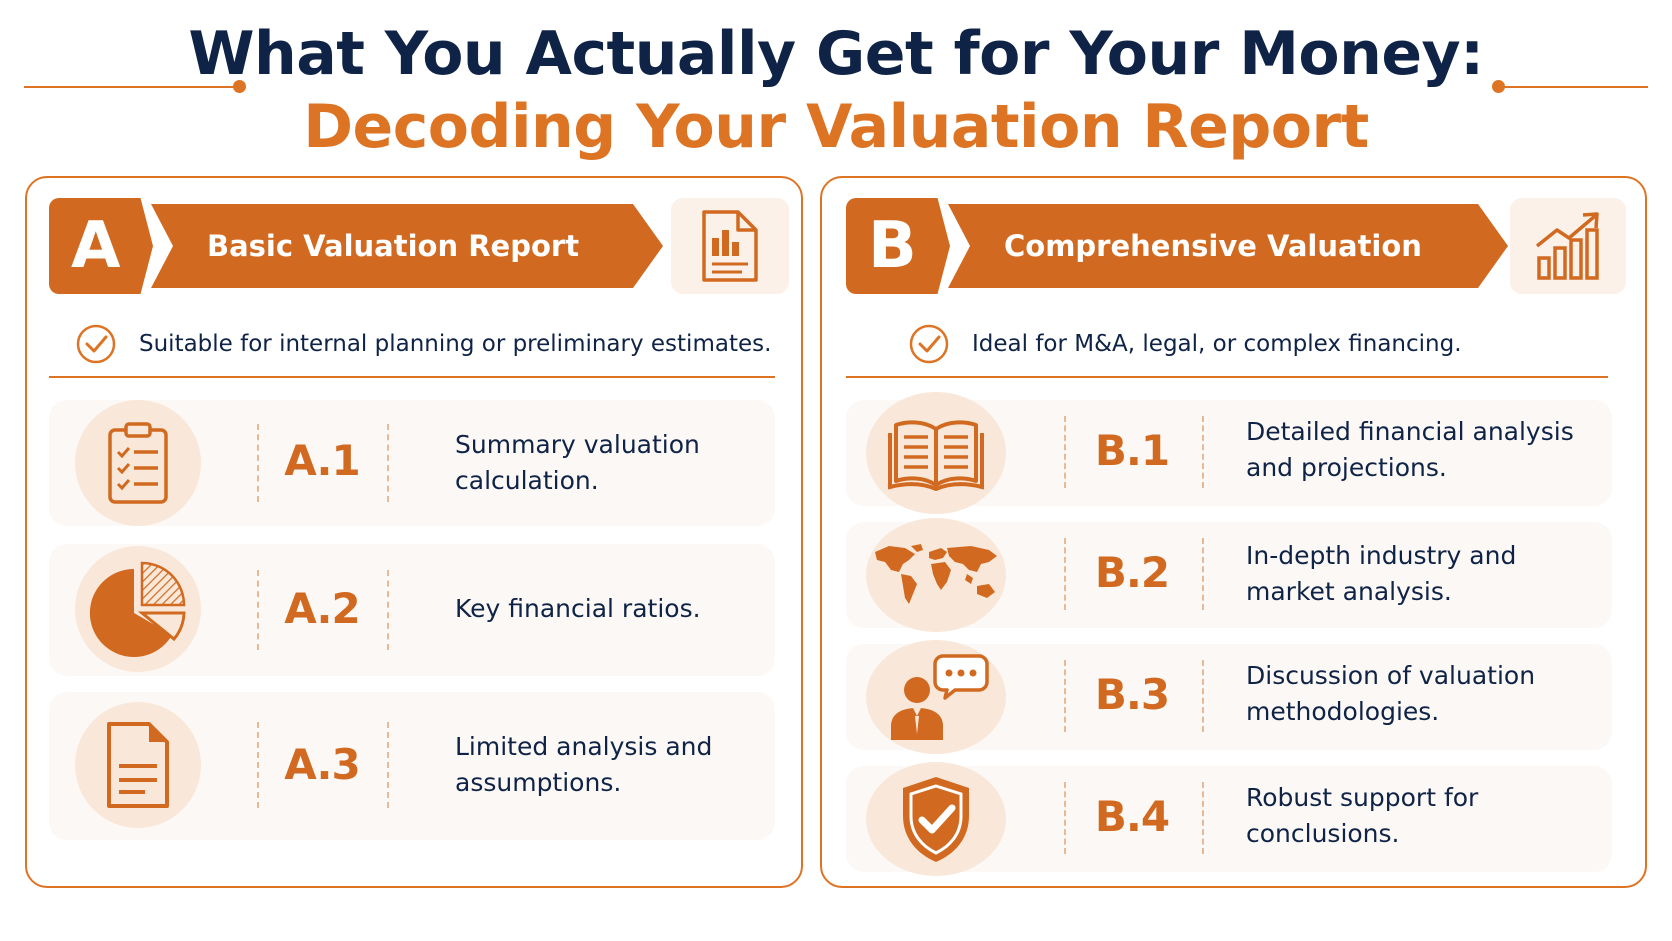 The width and height of the screenshot is (1672, 941). What do you see at coordinates (322, 460) in the screenshot?
I see `item-code: A.1` at bounding box center [322, 460].